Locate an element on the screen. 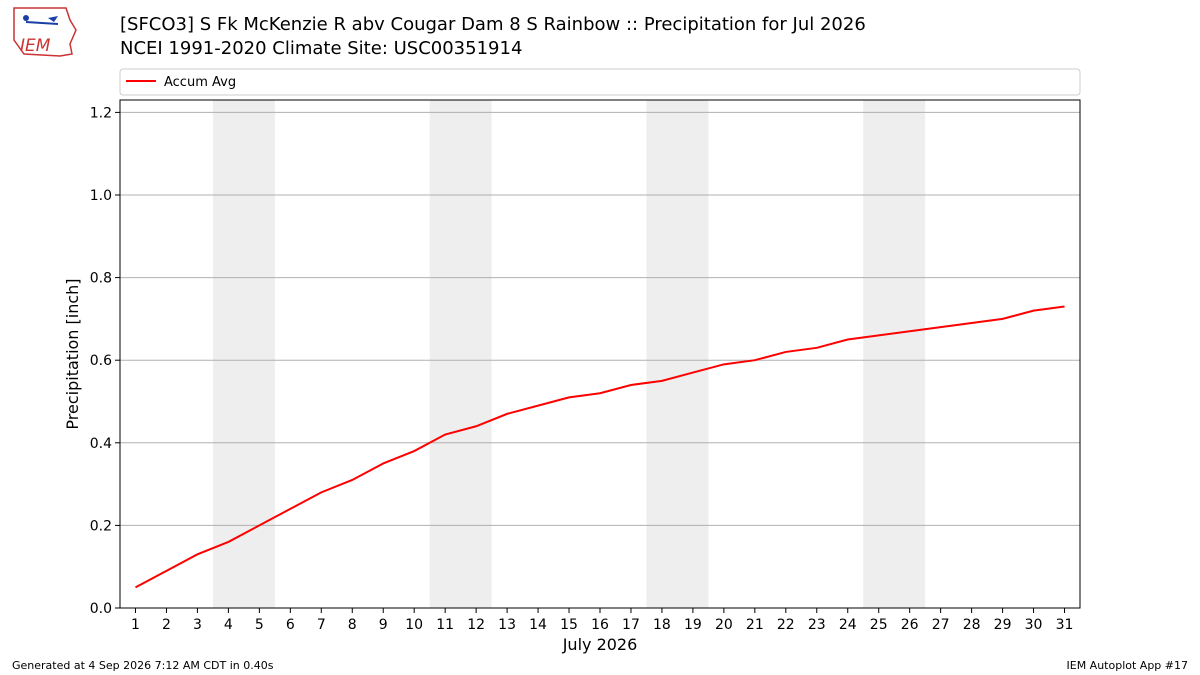 The width and height of the screenshot is (1200, 675). x-tick-label: 15 is located at coordinates (569, 625).